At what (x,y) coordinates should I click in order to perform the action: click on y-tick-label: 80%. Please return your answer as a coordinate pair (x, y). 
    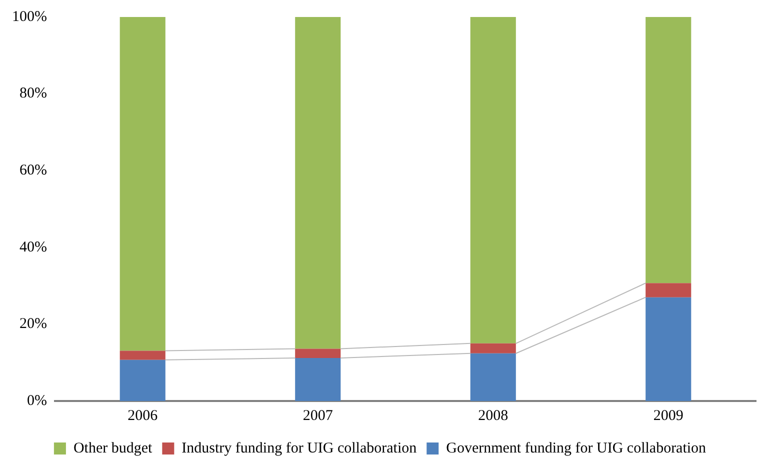
    Looking at the image, I should click on (33, 94).